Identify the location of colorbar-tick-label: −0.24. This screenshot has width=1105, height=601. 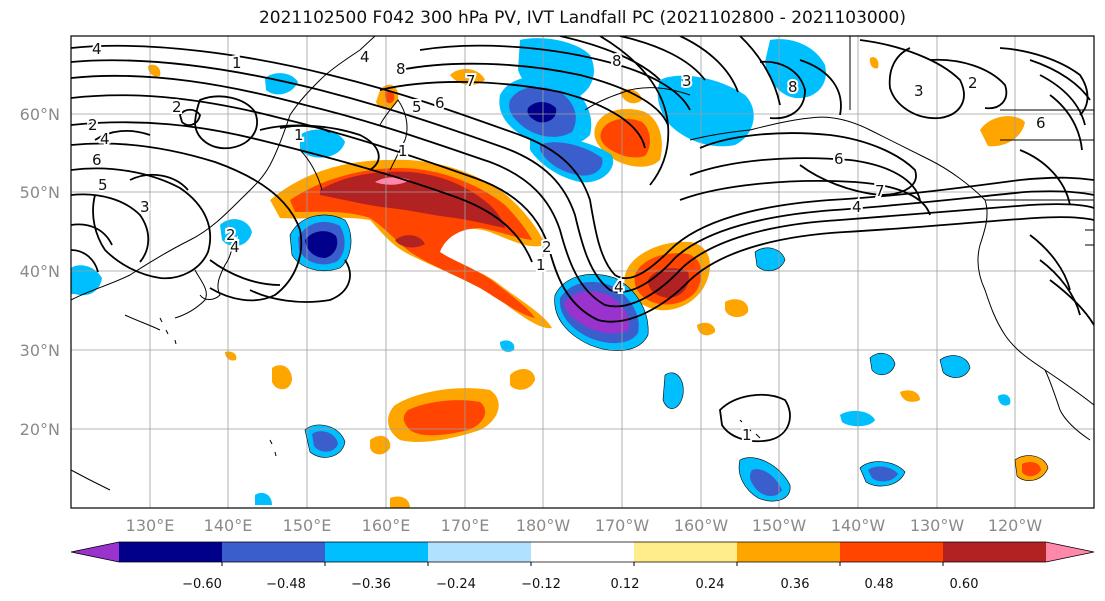
(456, 584).